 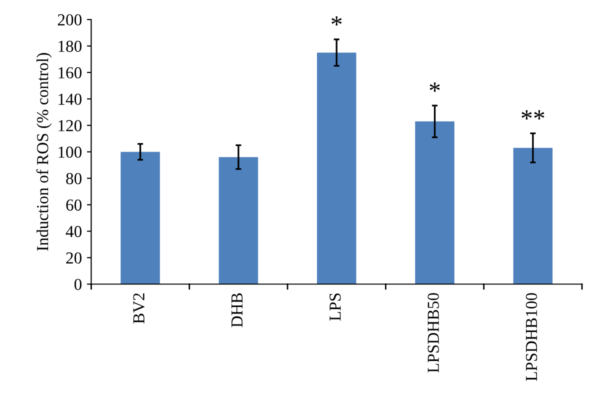 I want to click on y-tick-label: 200, so click(x=70, y=20).